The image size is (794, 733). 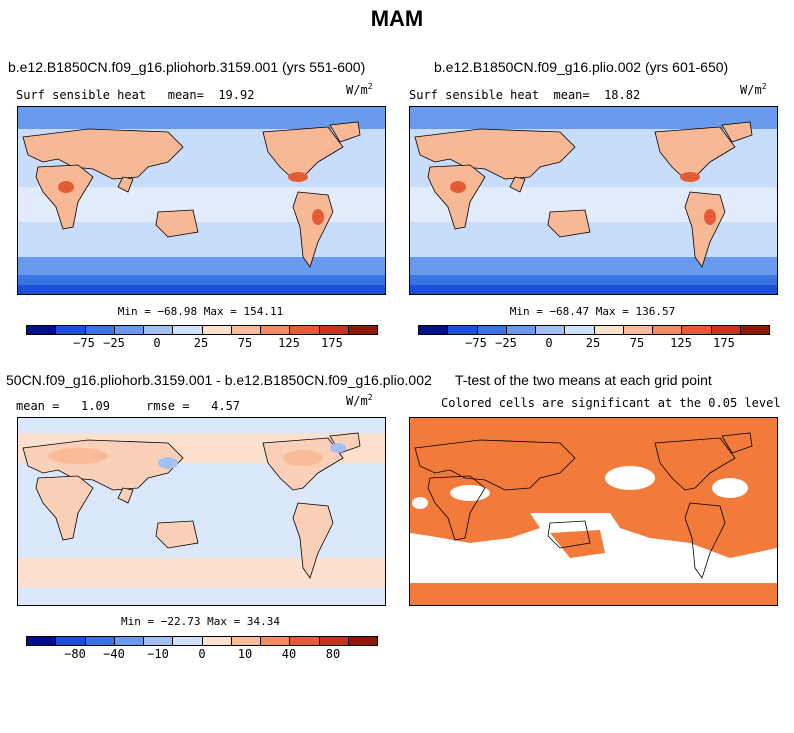 I want to click on min-max-top-left: Min = −68.98 Max = 154.11, so click(x=200, y=311).